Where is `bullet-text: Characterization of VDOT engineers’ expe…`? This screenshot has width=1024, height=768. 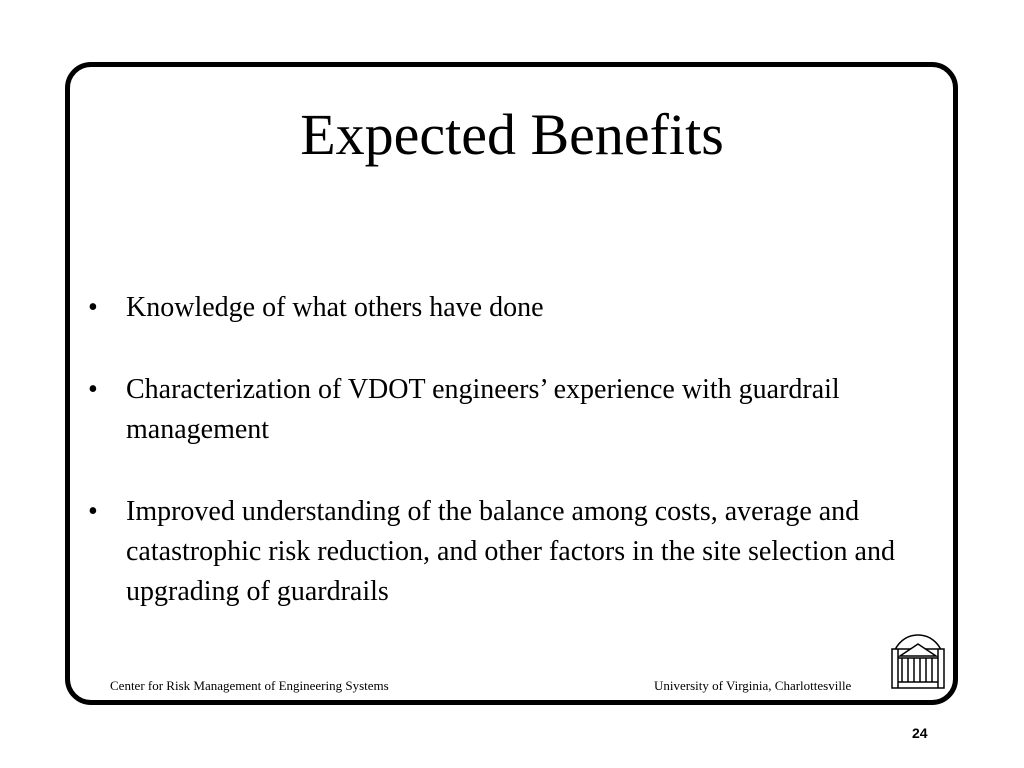
bullet-text: Characterization of VDOT engineers’ expe… is located at coordinates (483, 409).